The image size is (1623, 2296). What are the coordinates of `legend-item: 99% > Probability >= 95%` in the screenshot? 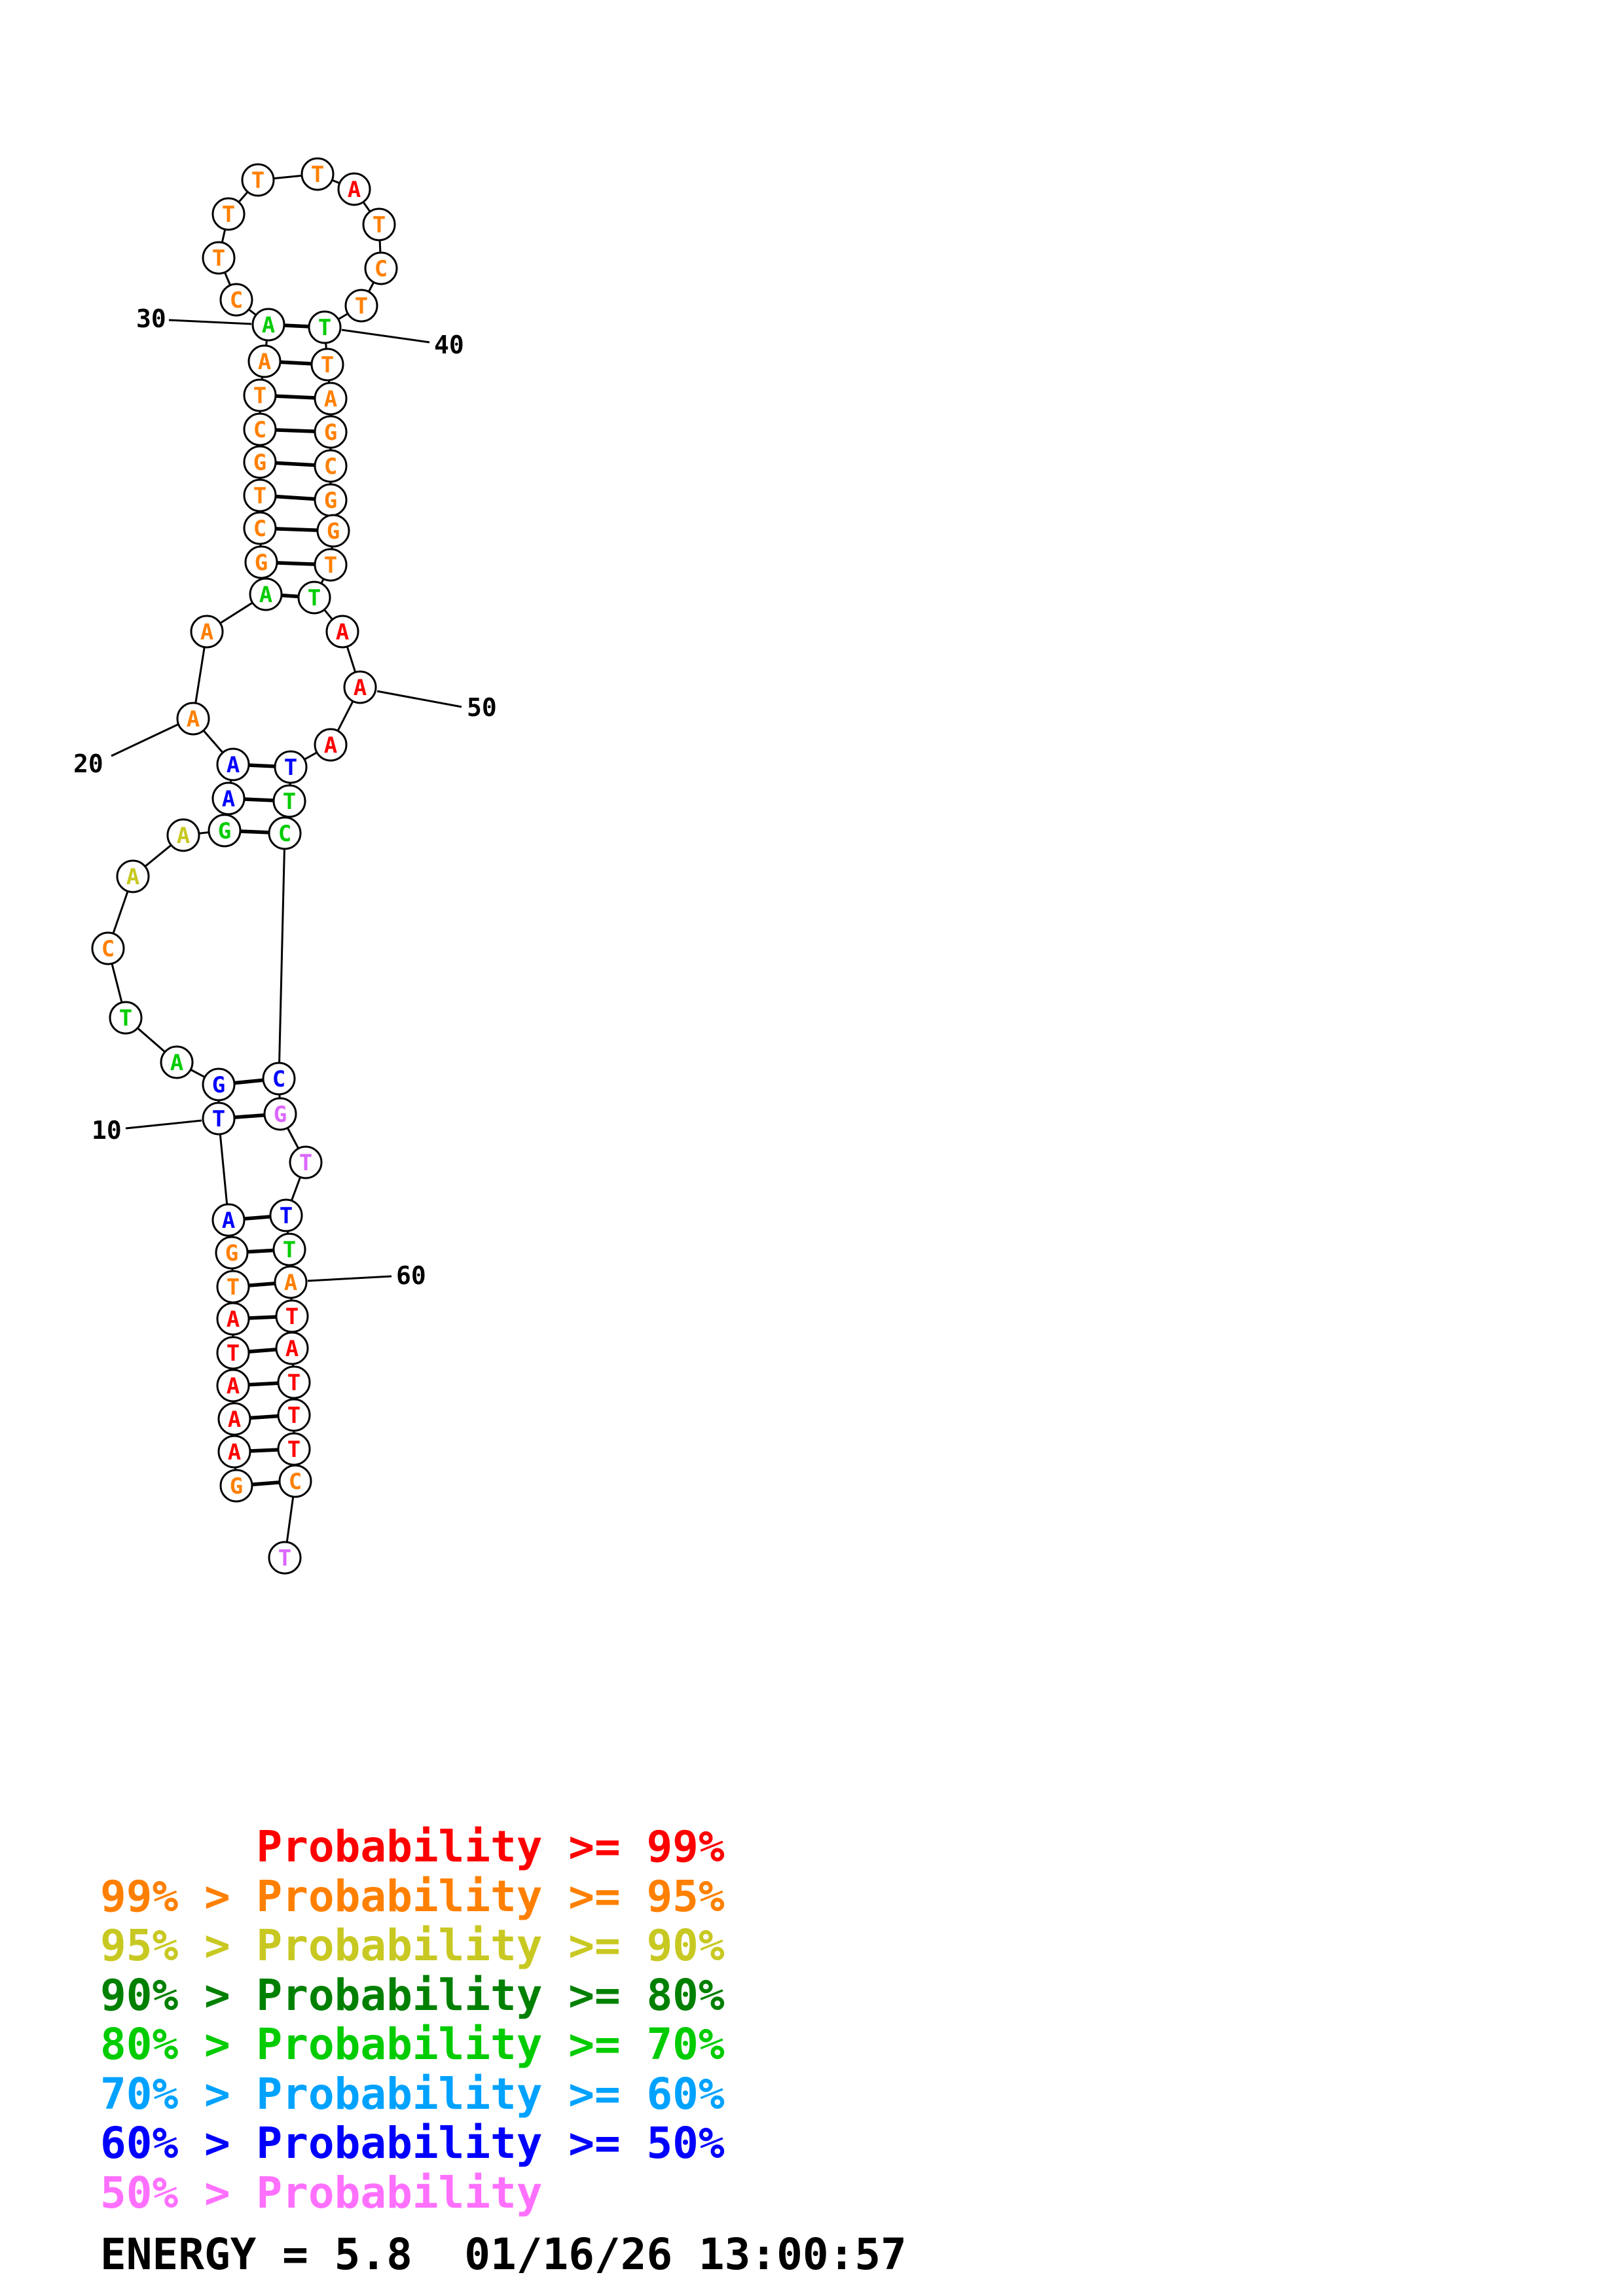 It's located at (412, 1896).